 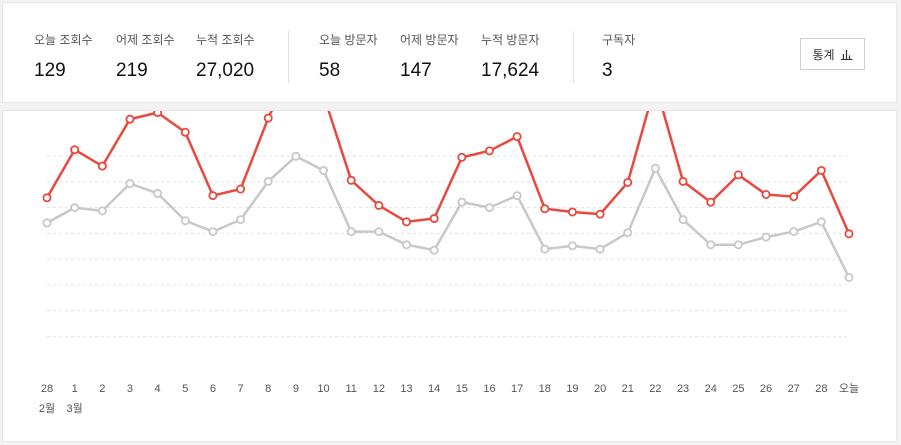 I want to click on x-tick-label: 6, so click(x=213, y=389).